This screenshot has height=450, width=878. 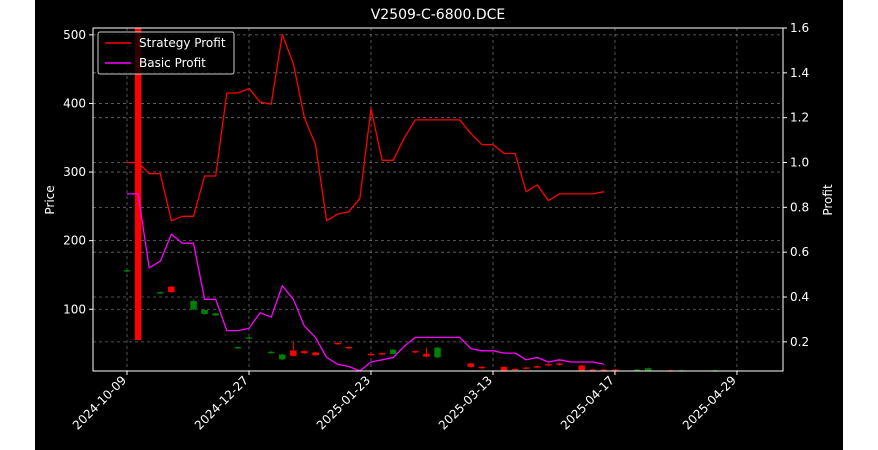 I want to click on y-tick-label-right: 0.2, so click(x=799, y=342).